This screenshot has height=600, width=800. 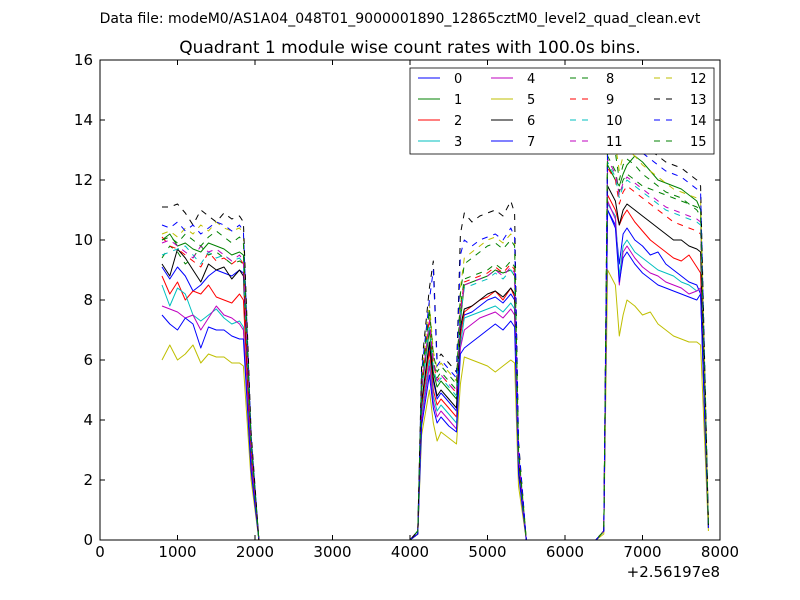 I want to click on x-tick-label: 1000, so click(x=177, y=552).